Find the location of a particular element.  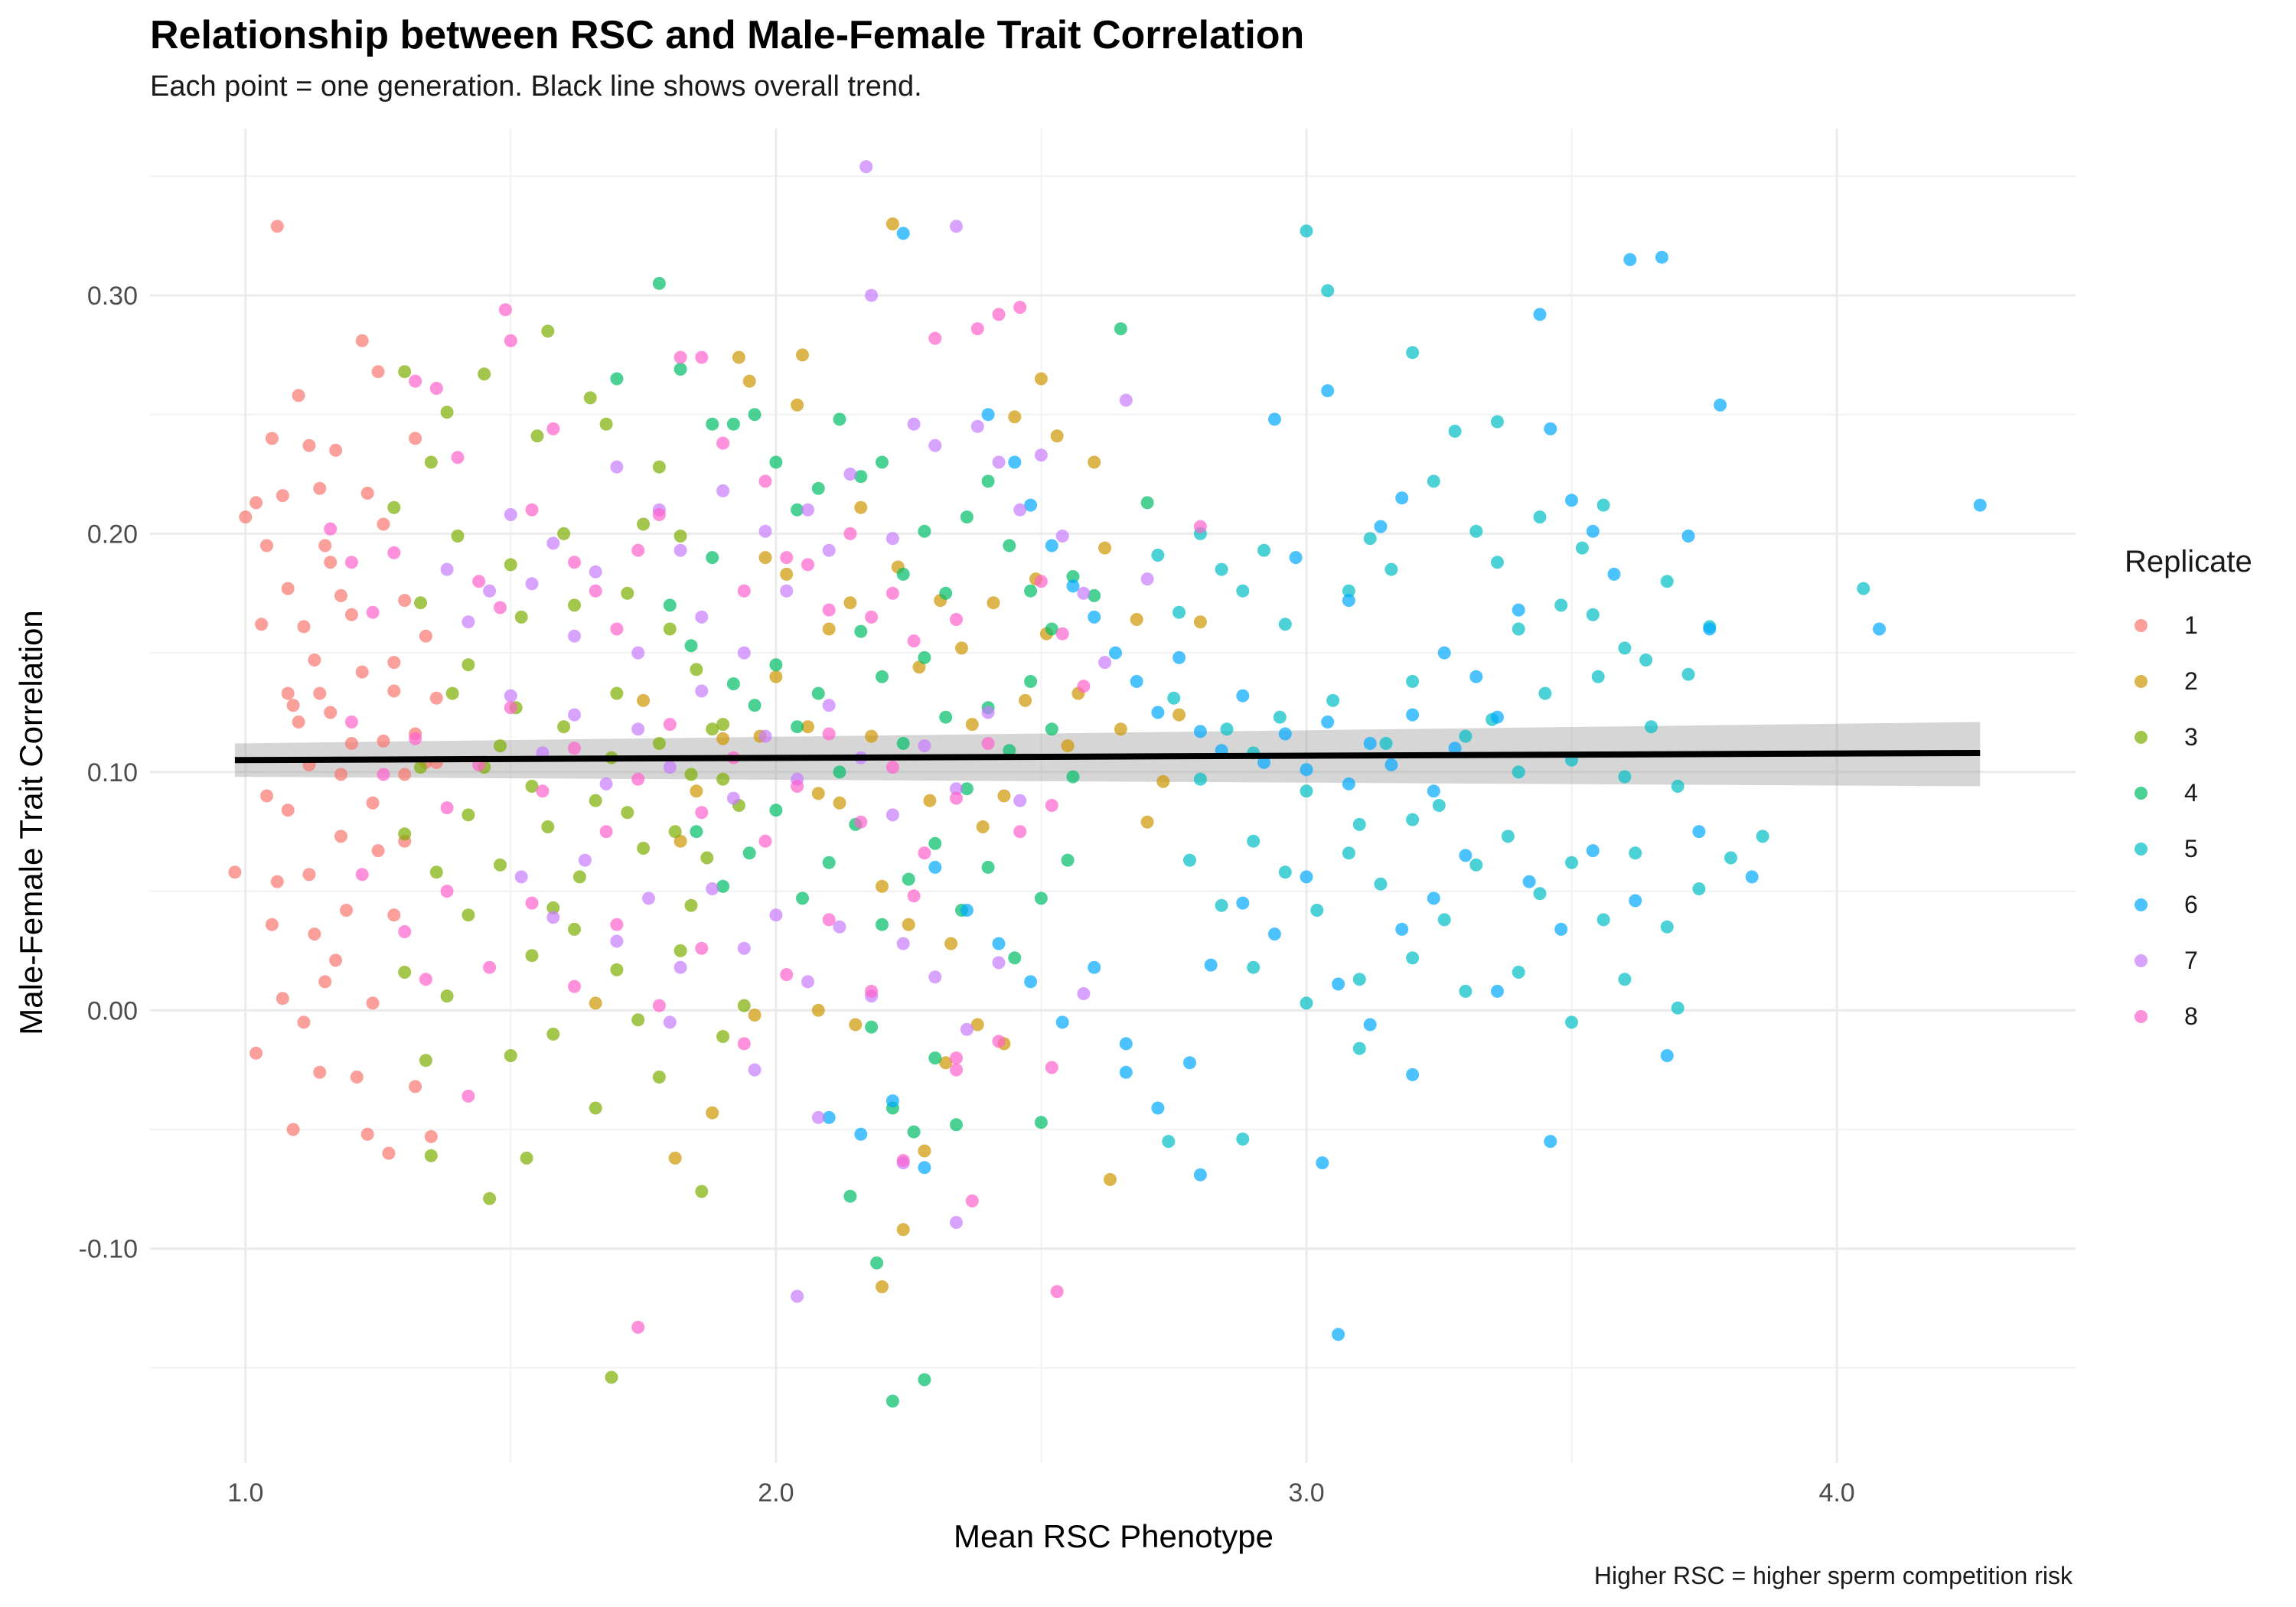

y-tick-label: -0.10 is located at coordinates (109, 1249).